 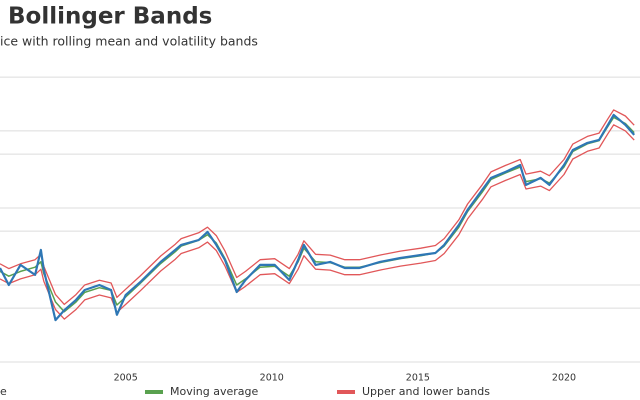 I want to click on legend-label: Moving average, so click(x=214, y=391).